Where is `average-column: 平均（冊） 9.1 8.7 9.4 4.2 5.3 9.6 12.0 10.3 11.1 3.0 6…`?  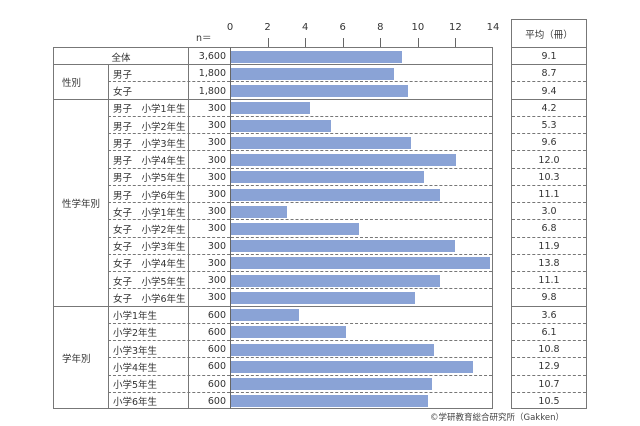 average-column: 平均（冊） 9.1 8.7 9.4 4.2 5.3 9.6 12.0 10.3 11.1 3.0 6… is located at coordinates (549, 214).